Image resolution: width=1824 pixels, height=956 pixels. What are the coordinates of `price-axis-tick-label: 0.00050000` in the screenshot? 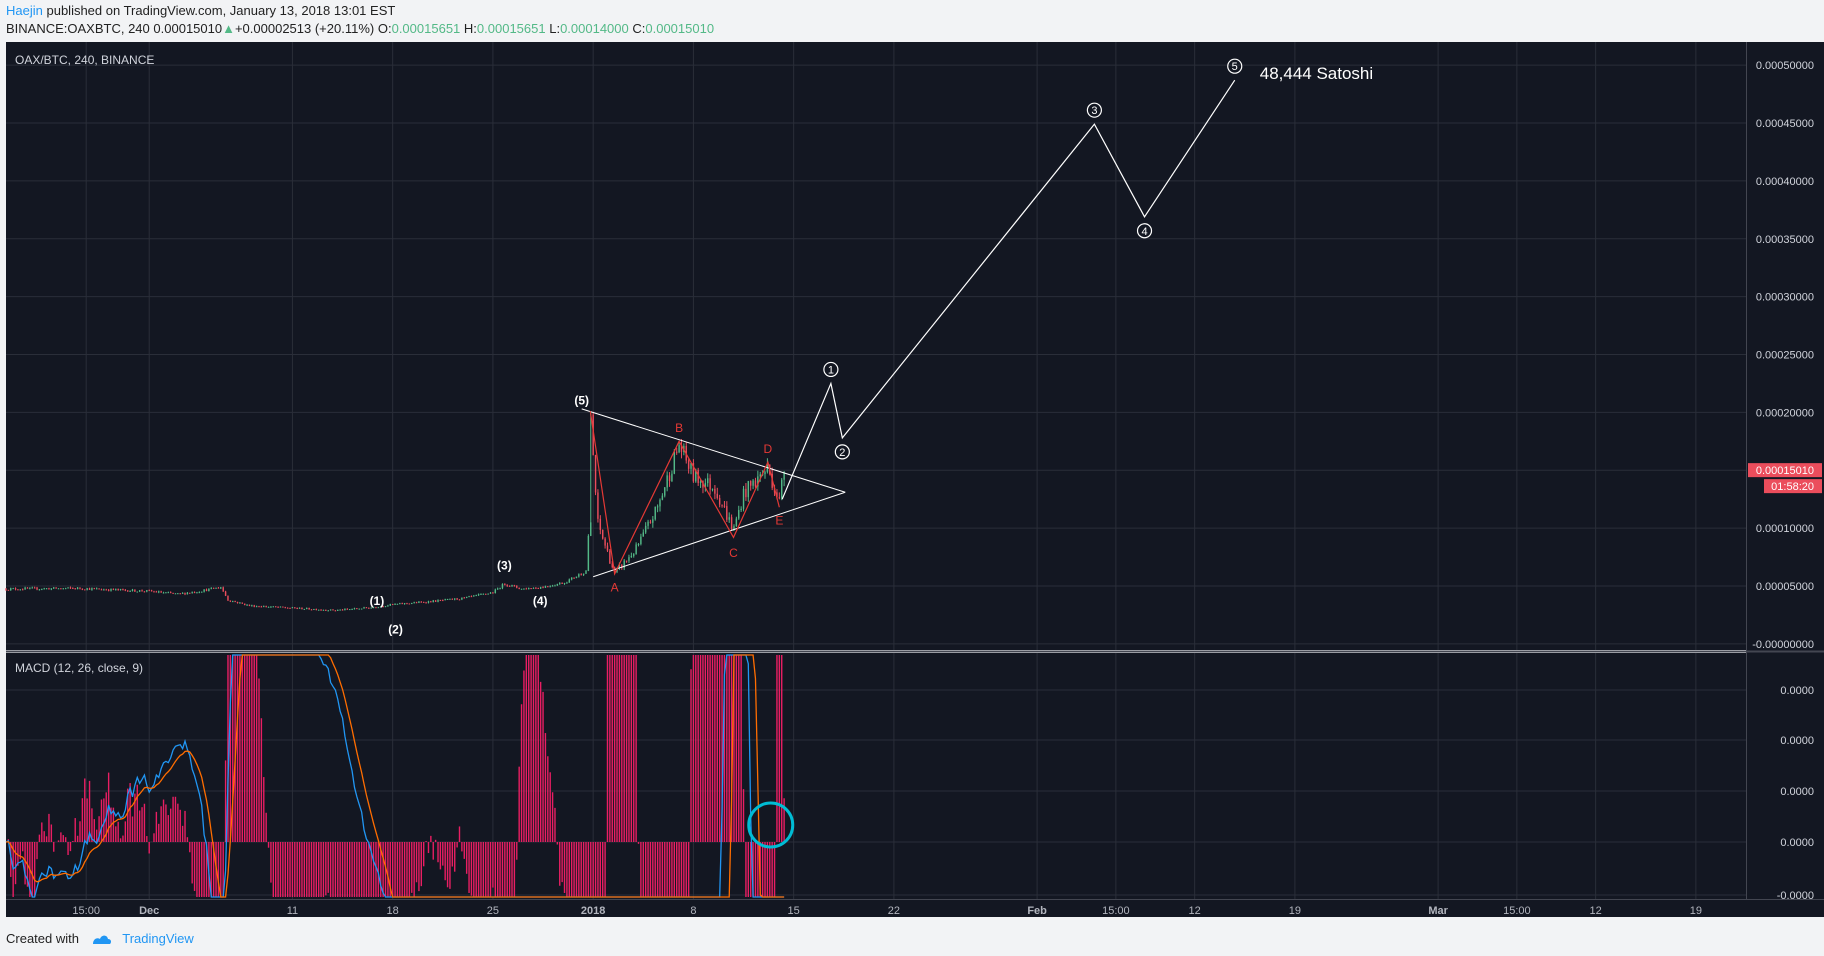 It's located at (1785, 66).